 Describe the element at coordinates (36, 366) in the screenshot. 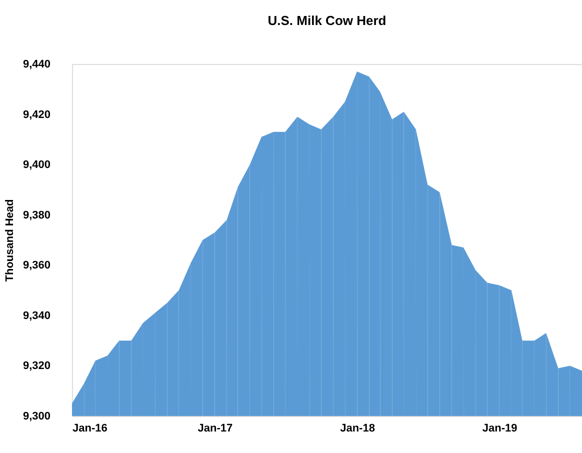

I see `y-tick-label: 9,320` at that location.